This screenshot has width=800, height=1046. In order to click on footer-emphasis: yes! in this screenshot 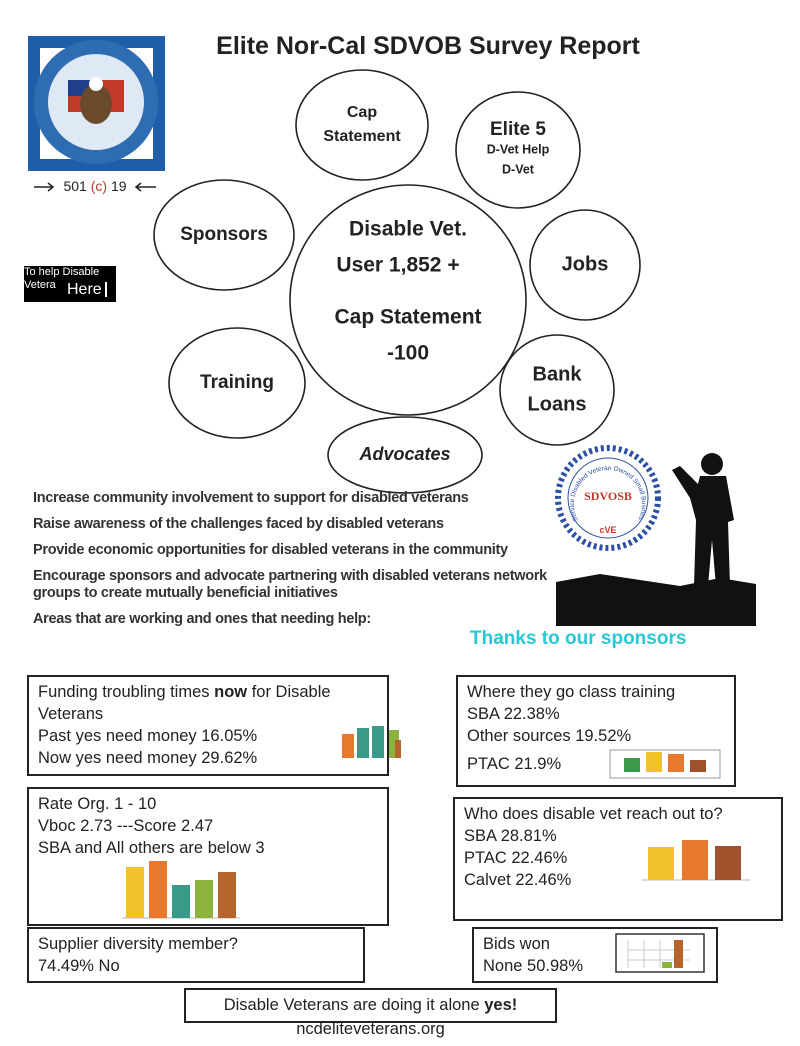, I will do `click(501, 1005)`.